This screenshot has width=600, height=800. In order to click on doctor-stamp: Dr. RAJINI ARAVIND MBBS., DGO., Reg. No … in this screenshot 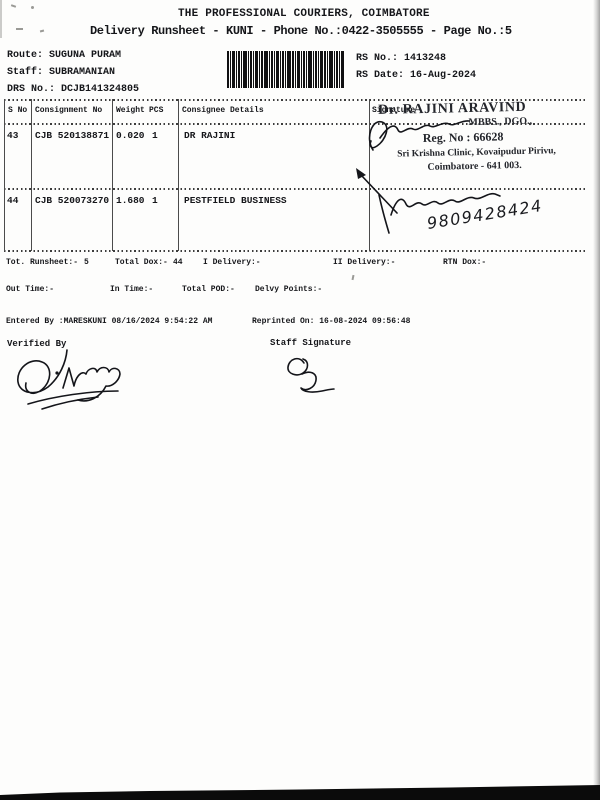, I will do `click(483, 137)`.